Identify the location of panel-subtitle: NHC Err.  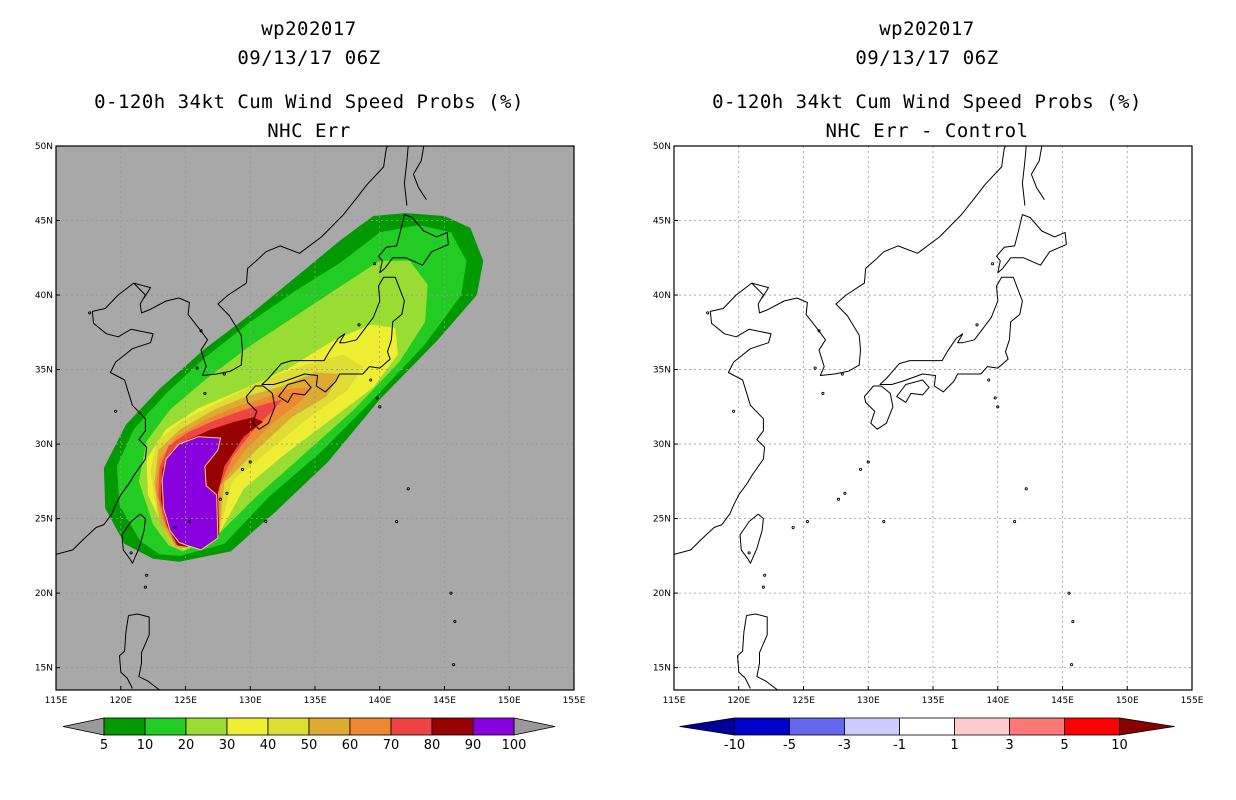
(309, 131).